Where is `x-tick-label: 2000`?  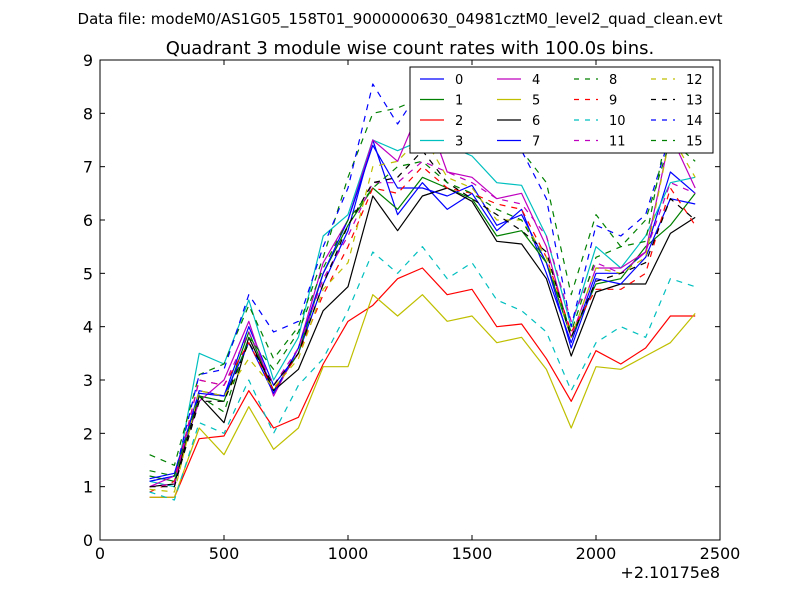
x-tick-label: 2000 is located at coordinates (596, 553).